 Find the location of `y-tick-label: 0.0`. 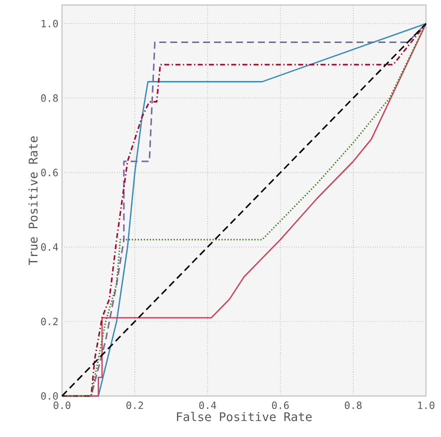

y-tick-label: 0.0 is located at coordinates (49, 396).